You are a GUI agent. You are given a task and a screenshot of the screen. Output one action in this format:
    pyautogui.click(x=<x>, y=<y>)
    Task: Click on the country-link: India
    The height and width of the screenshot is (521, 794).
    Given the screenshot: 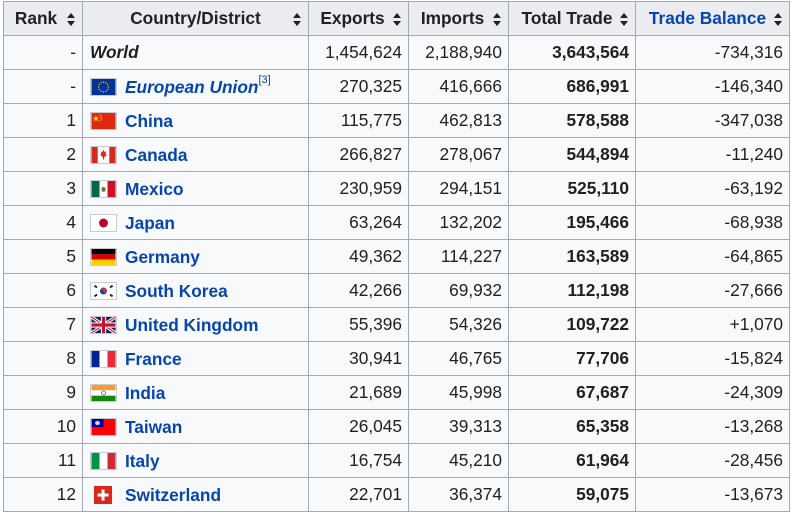 What is the action you would take?
    pyautogui.click(x=145, y=392)
    